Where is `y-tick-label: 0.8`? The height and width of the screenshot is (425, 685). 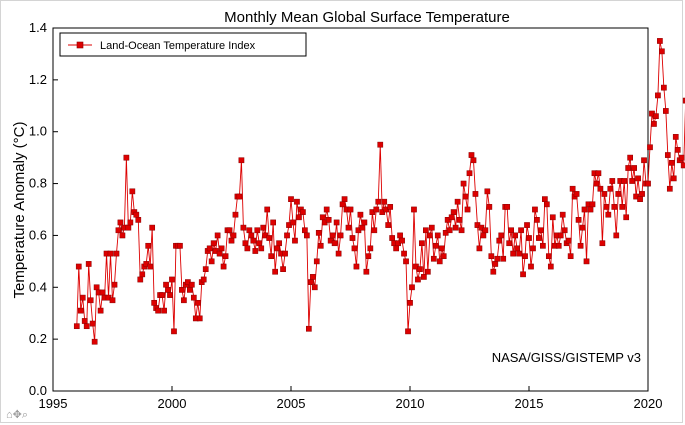
y-tick-label: 0.8 is located at coordinates (38, 183).